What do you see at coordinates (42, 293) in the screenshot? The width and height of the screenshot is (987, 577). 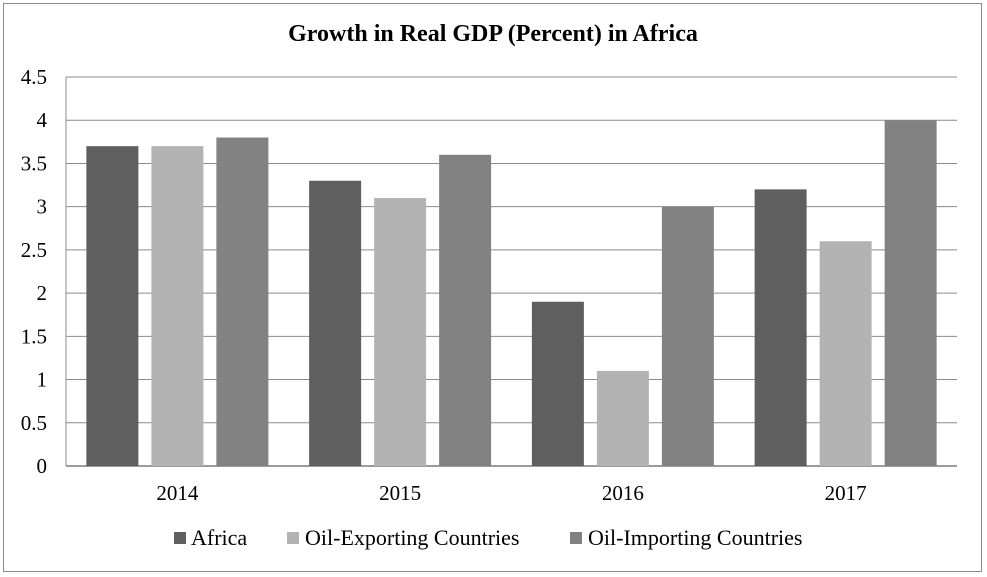 I see `y-tick-label: 2` at bounding box center [42, 293].